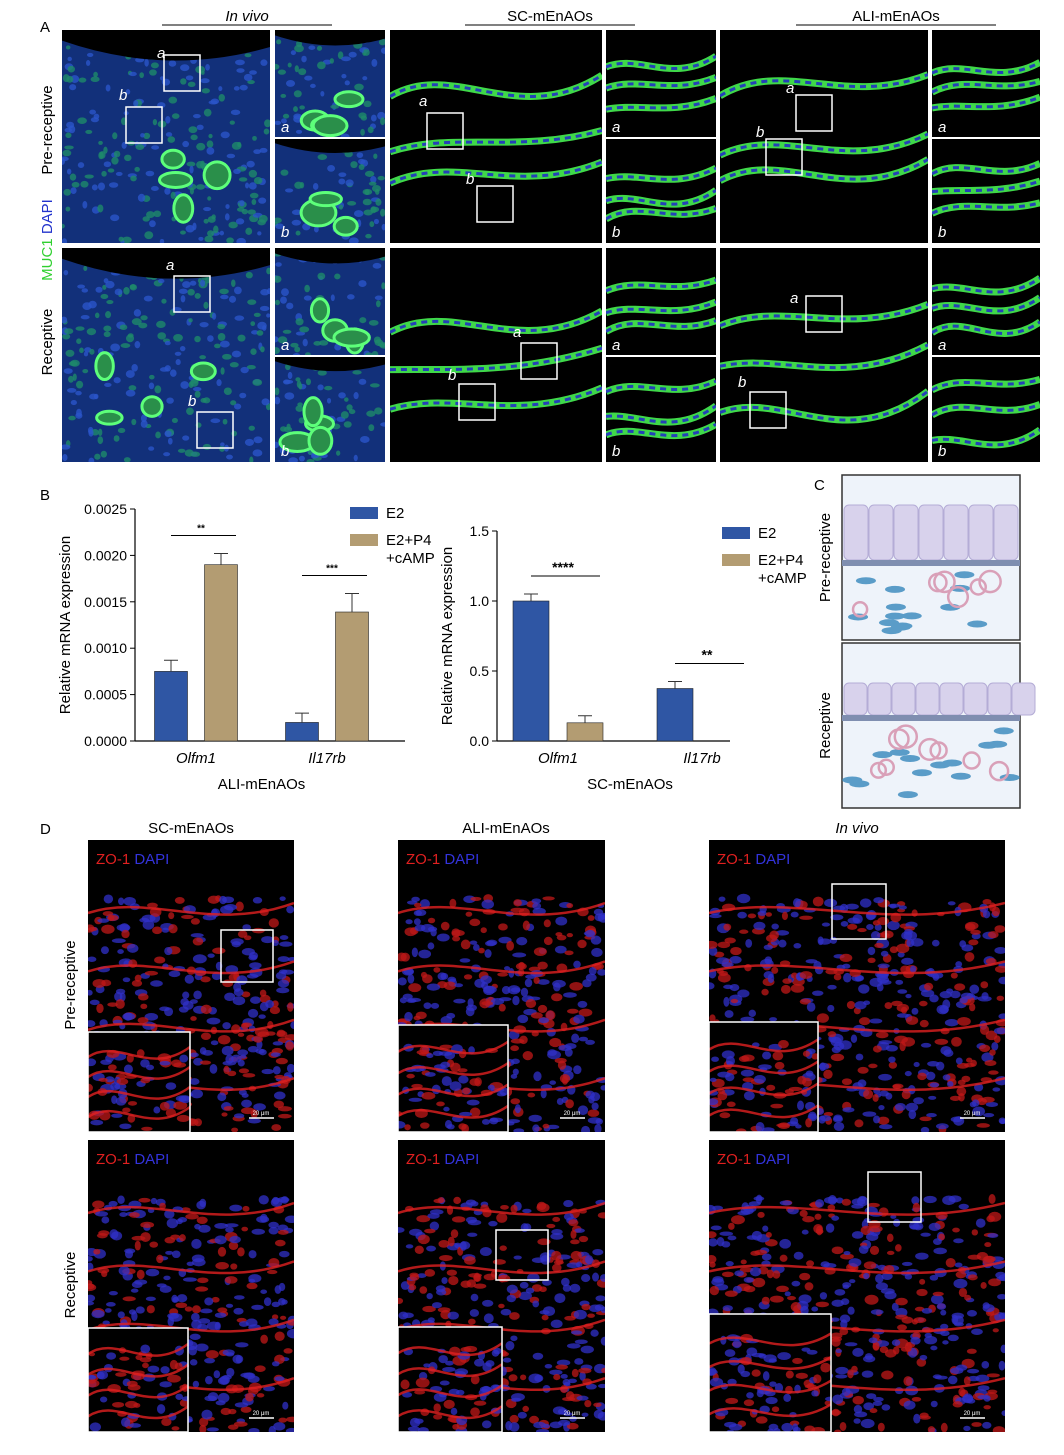  I want to click on panel-label: D, so click(45, 829).